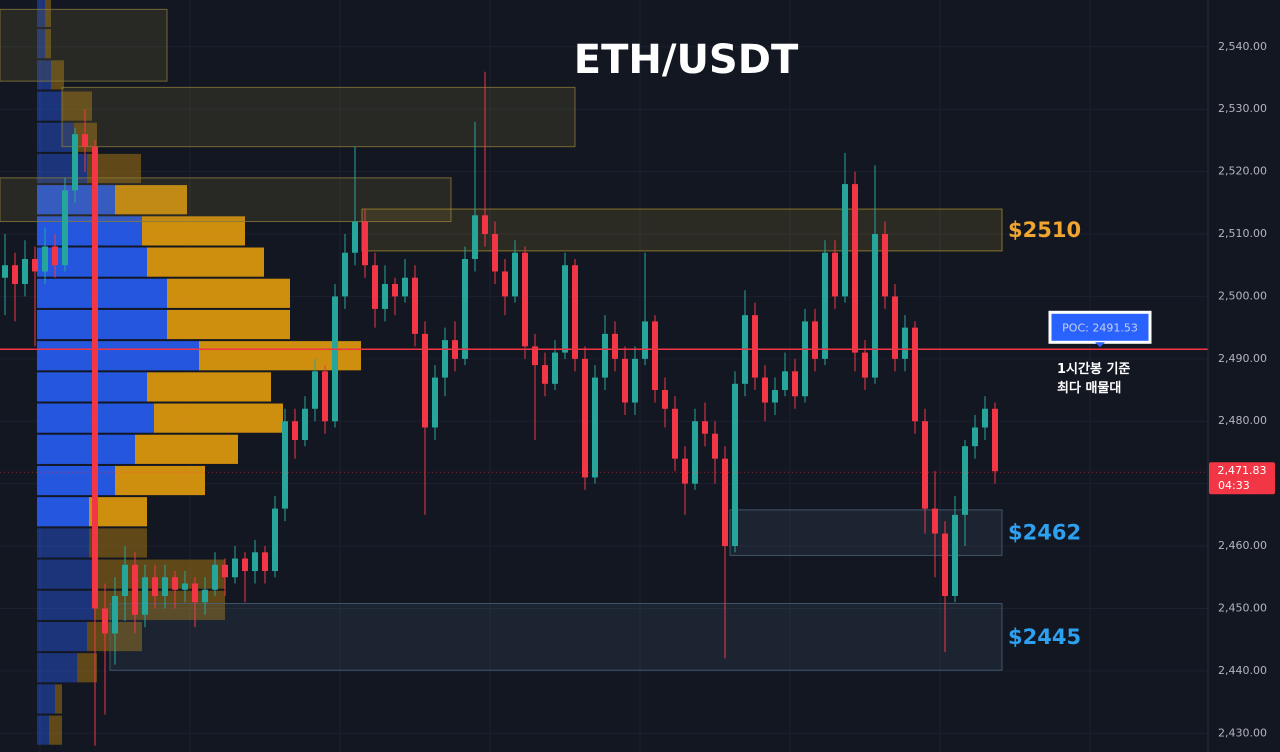 Image resolution: width=1280 pixels, height=752 pixels. Describe the element at coordinates (1044, 637) in the screenshot. I see `zone-label: $2445` at that location.